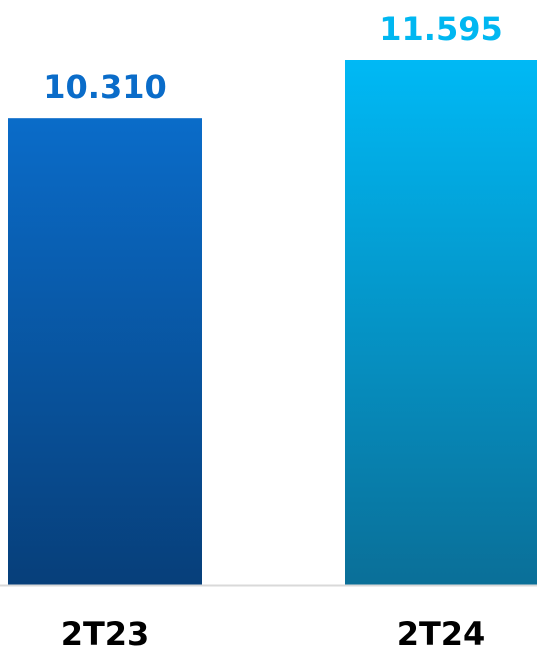 This screenshot has width=537, height=650. Describe the element at coordinates (104, 87) in the screenshot. I see `data-label-2T23: 10.310` at that location.